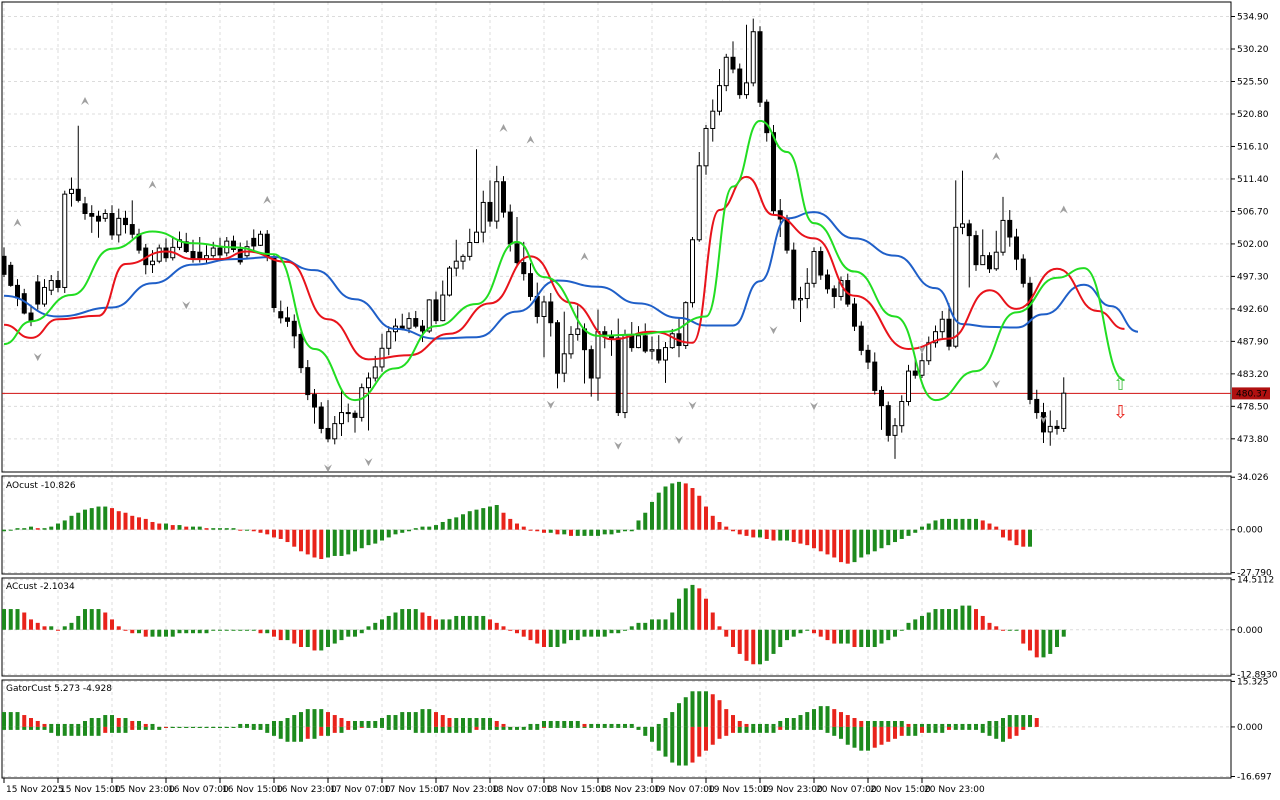 The width and height of the screenshot is (1280, 800). Describe the element at coordinates (517, 522) in the screenshot. I see `ao-indicator-panel` at that location.